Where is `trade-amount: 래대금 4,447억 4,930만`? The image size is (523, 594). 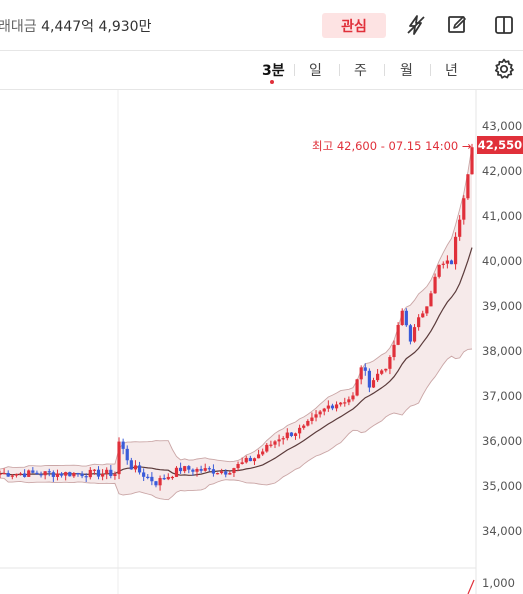
trade-amount: 래대금 4,447억 4,930만 is located at coordinates (75, 26).